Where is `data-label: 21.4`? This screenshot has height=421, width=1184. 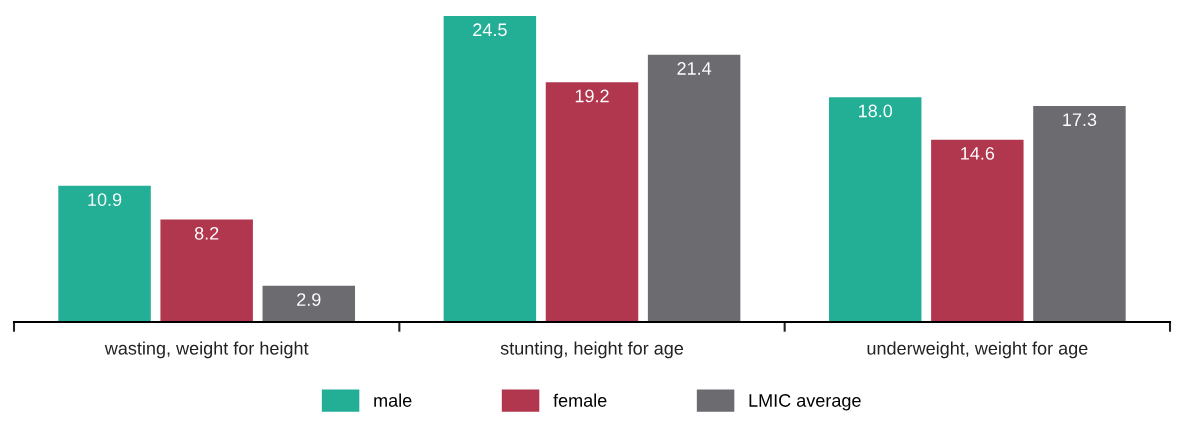
data-label: 21.4 is located at coordinates (694, 68).